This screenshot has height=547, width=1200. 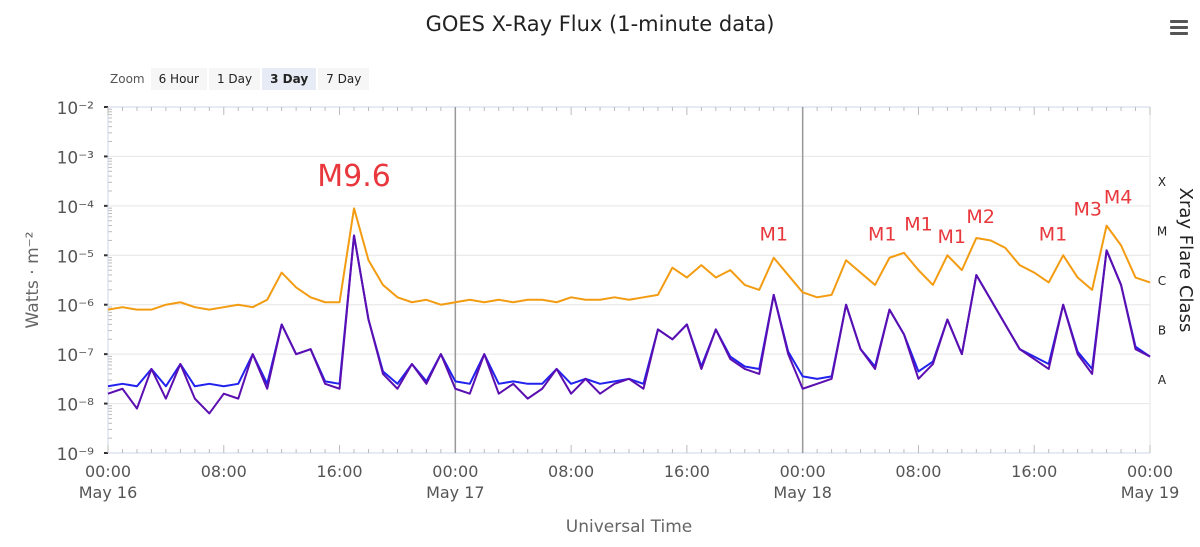 I want to click on x-date-label: May 16, so click(x=108, y=492).